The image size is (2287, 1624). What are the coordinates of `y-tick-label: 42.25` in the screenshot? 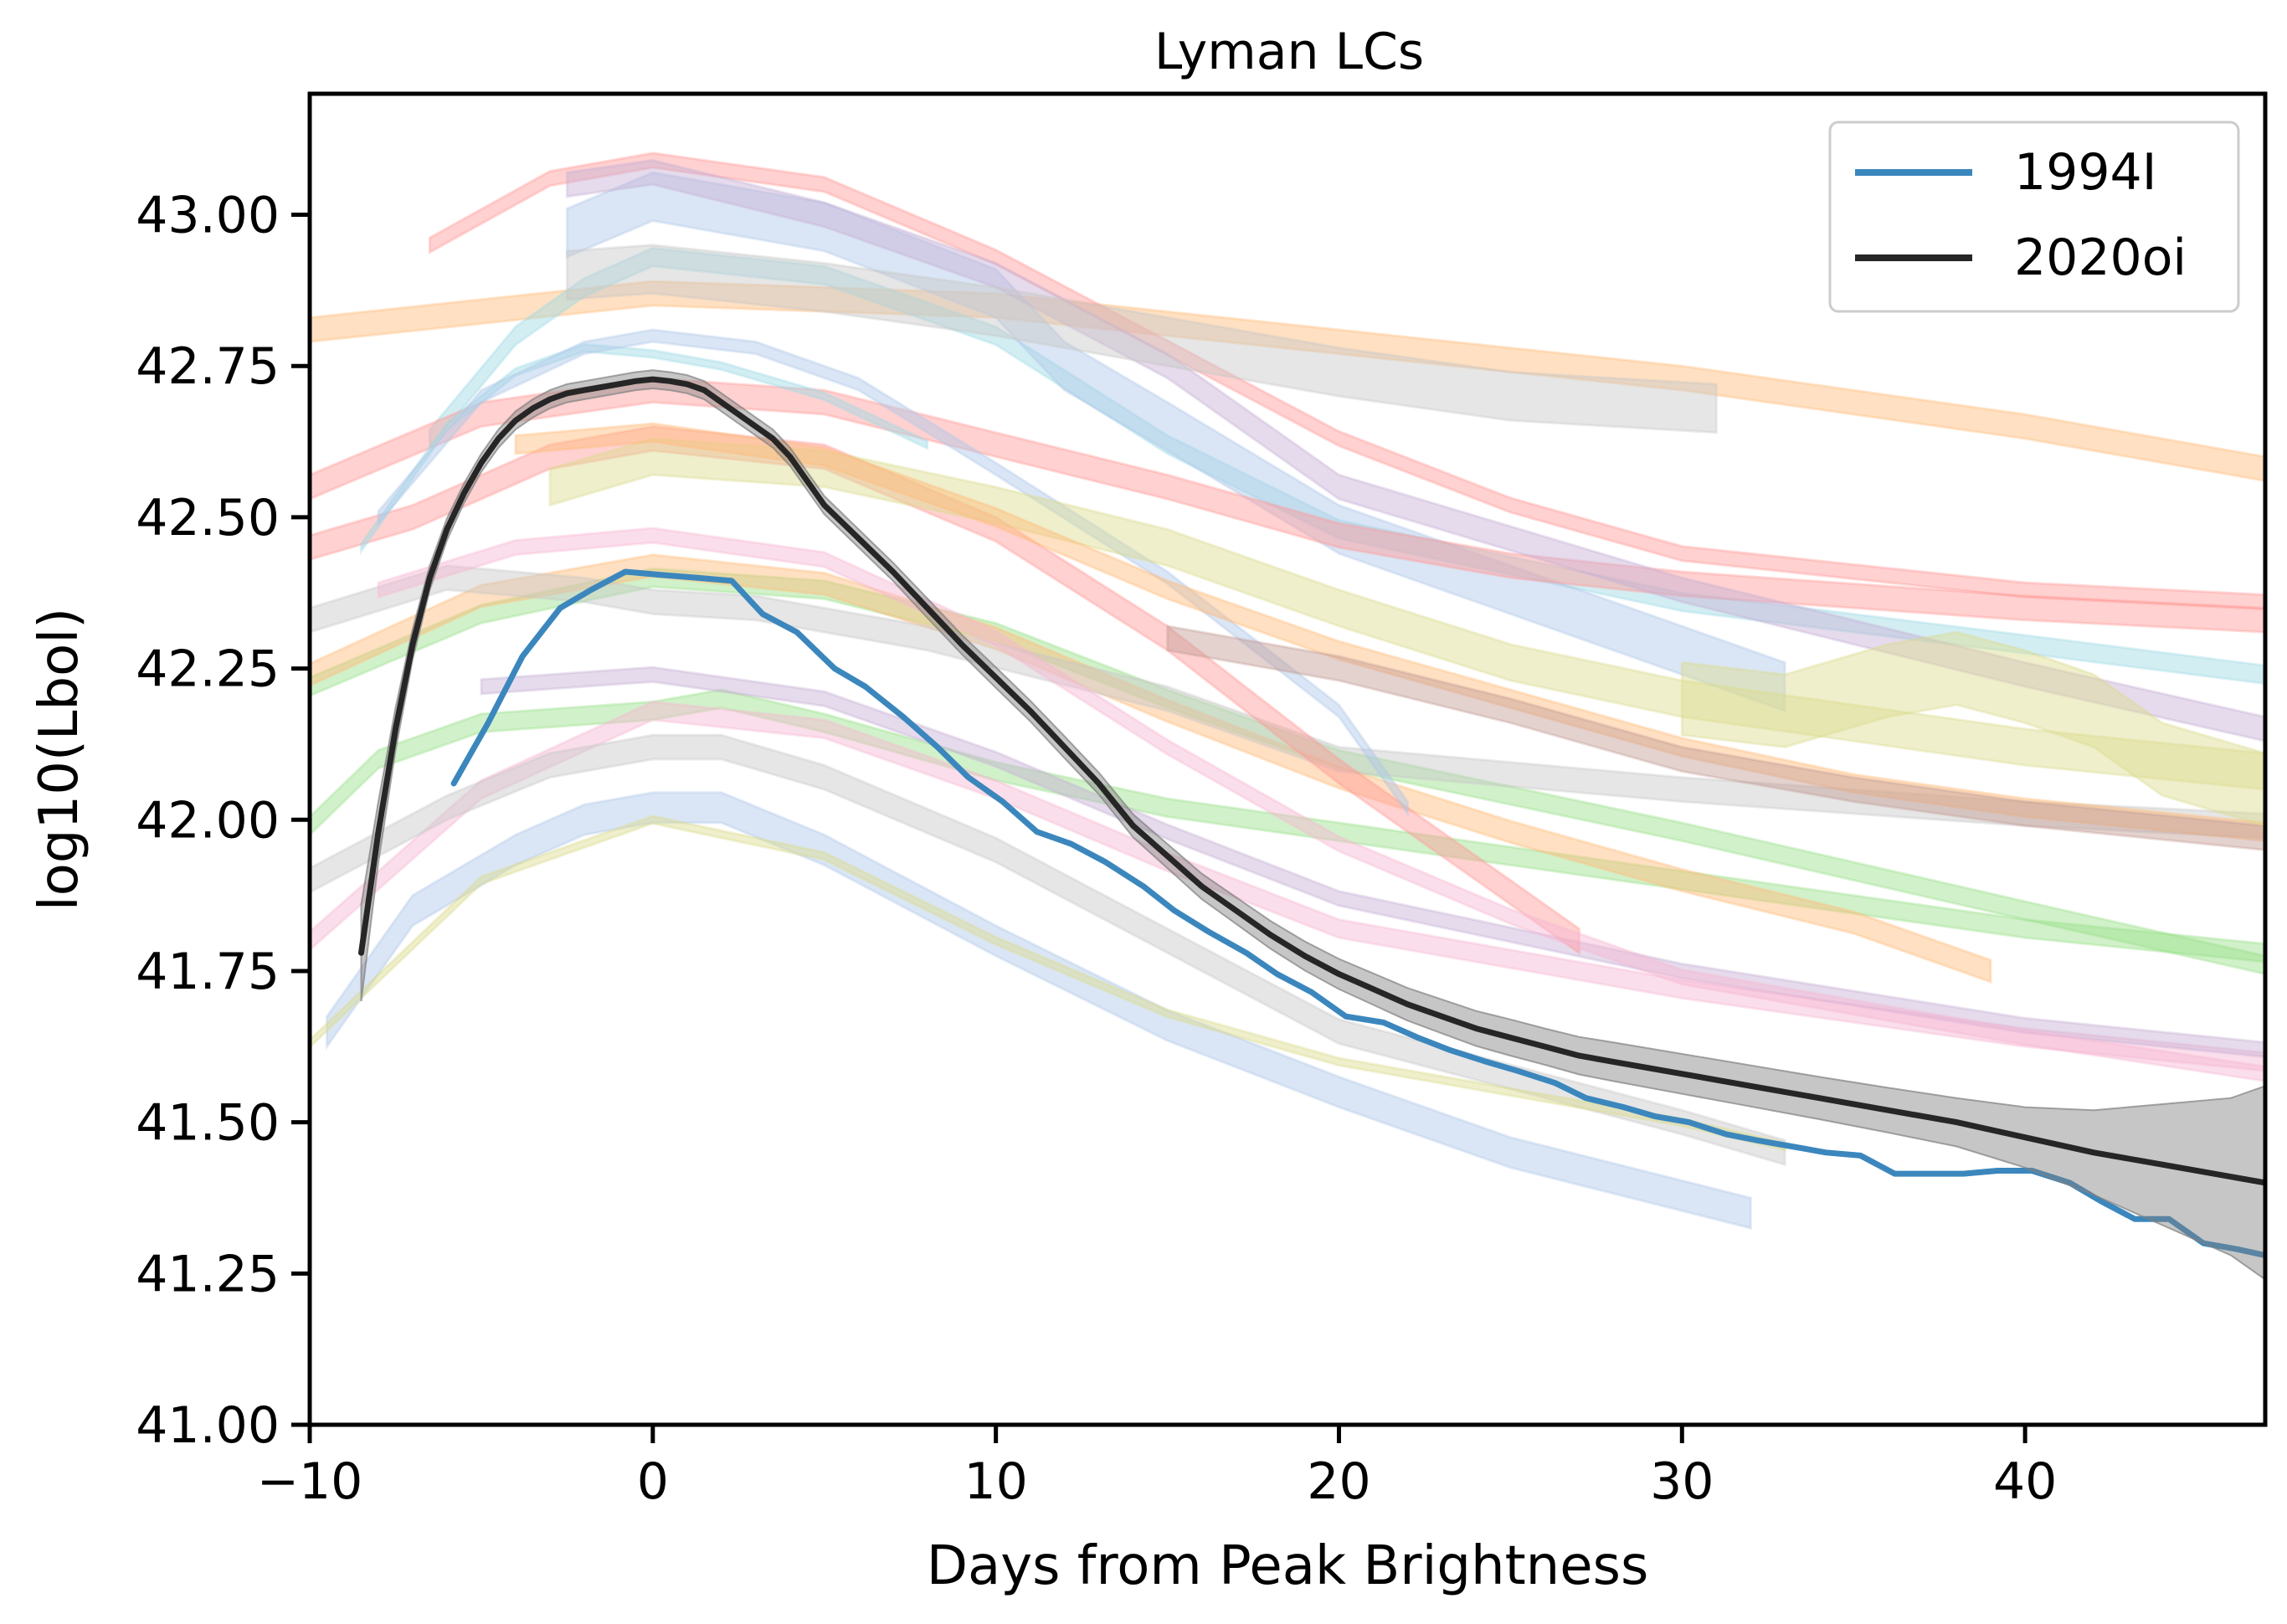 It's located at (208, 669).